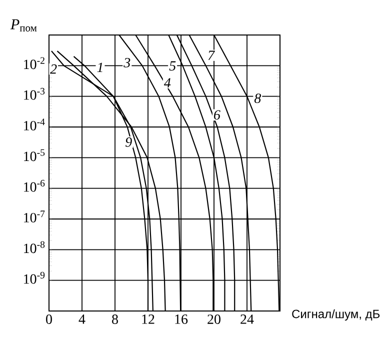  Describe the element at coordinates (148, 319) in the screenshot. I see `x-tick-label: 12` at that location.